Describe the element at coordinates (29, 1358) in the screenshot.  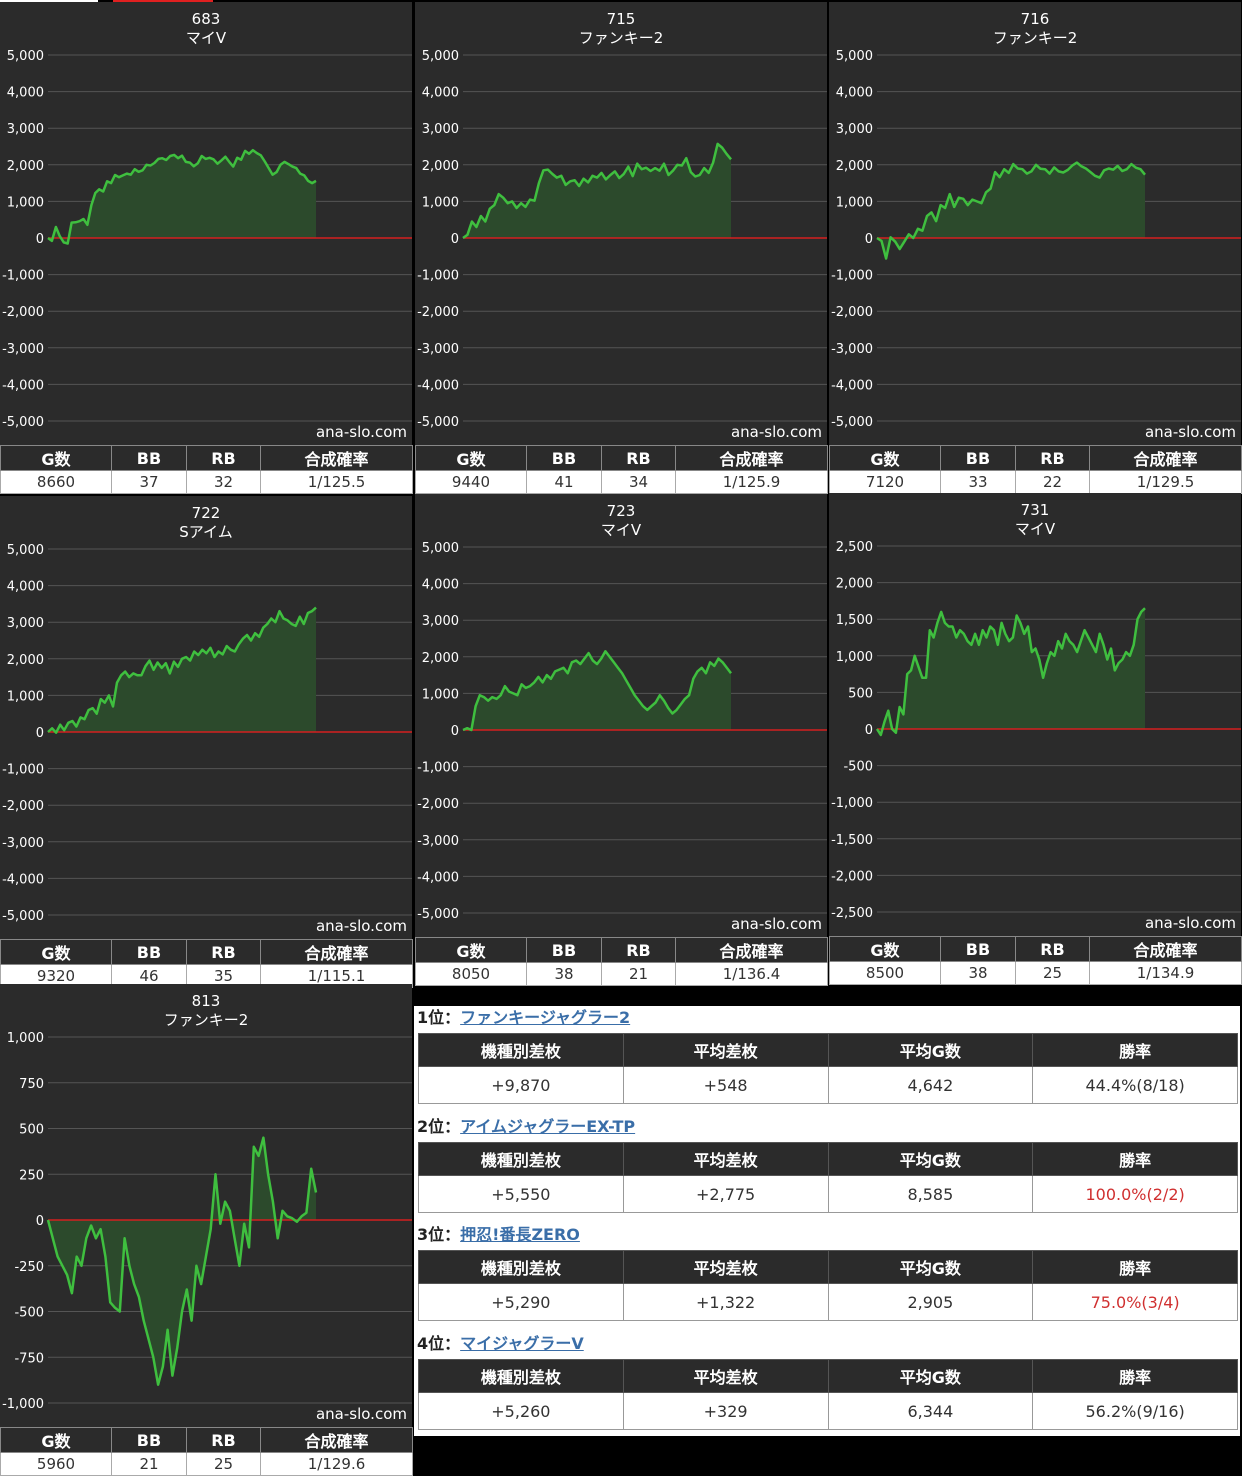
I see `y-tick-label: -750` at that location.